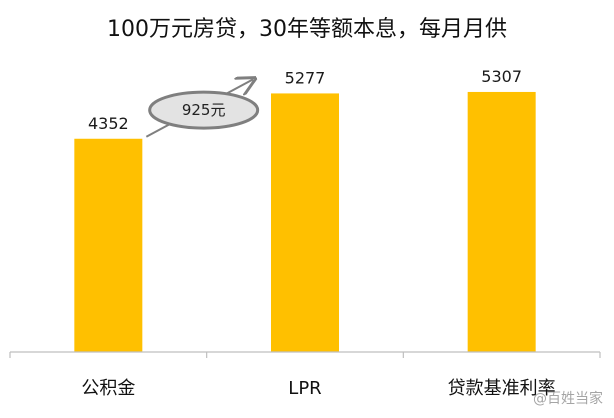  I want to click on annotation-layer: 925元, so click(202, 108).